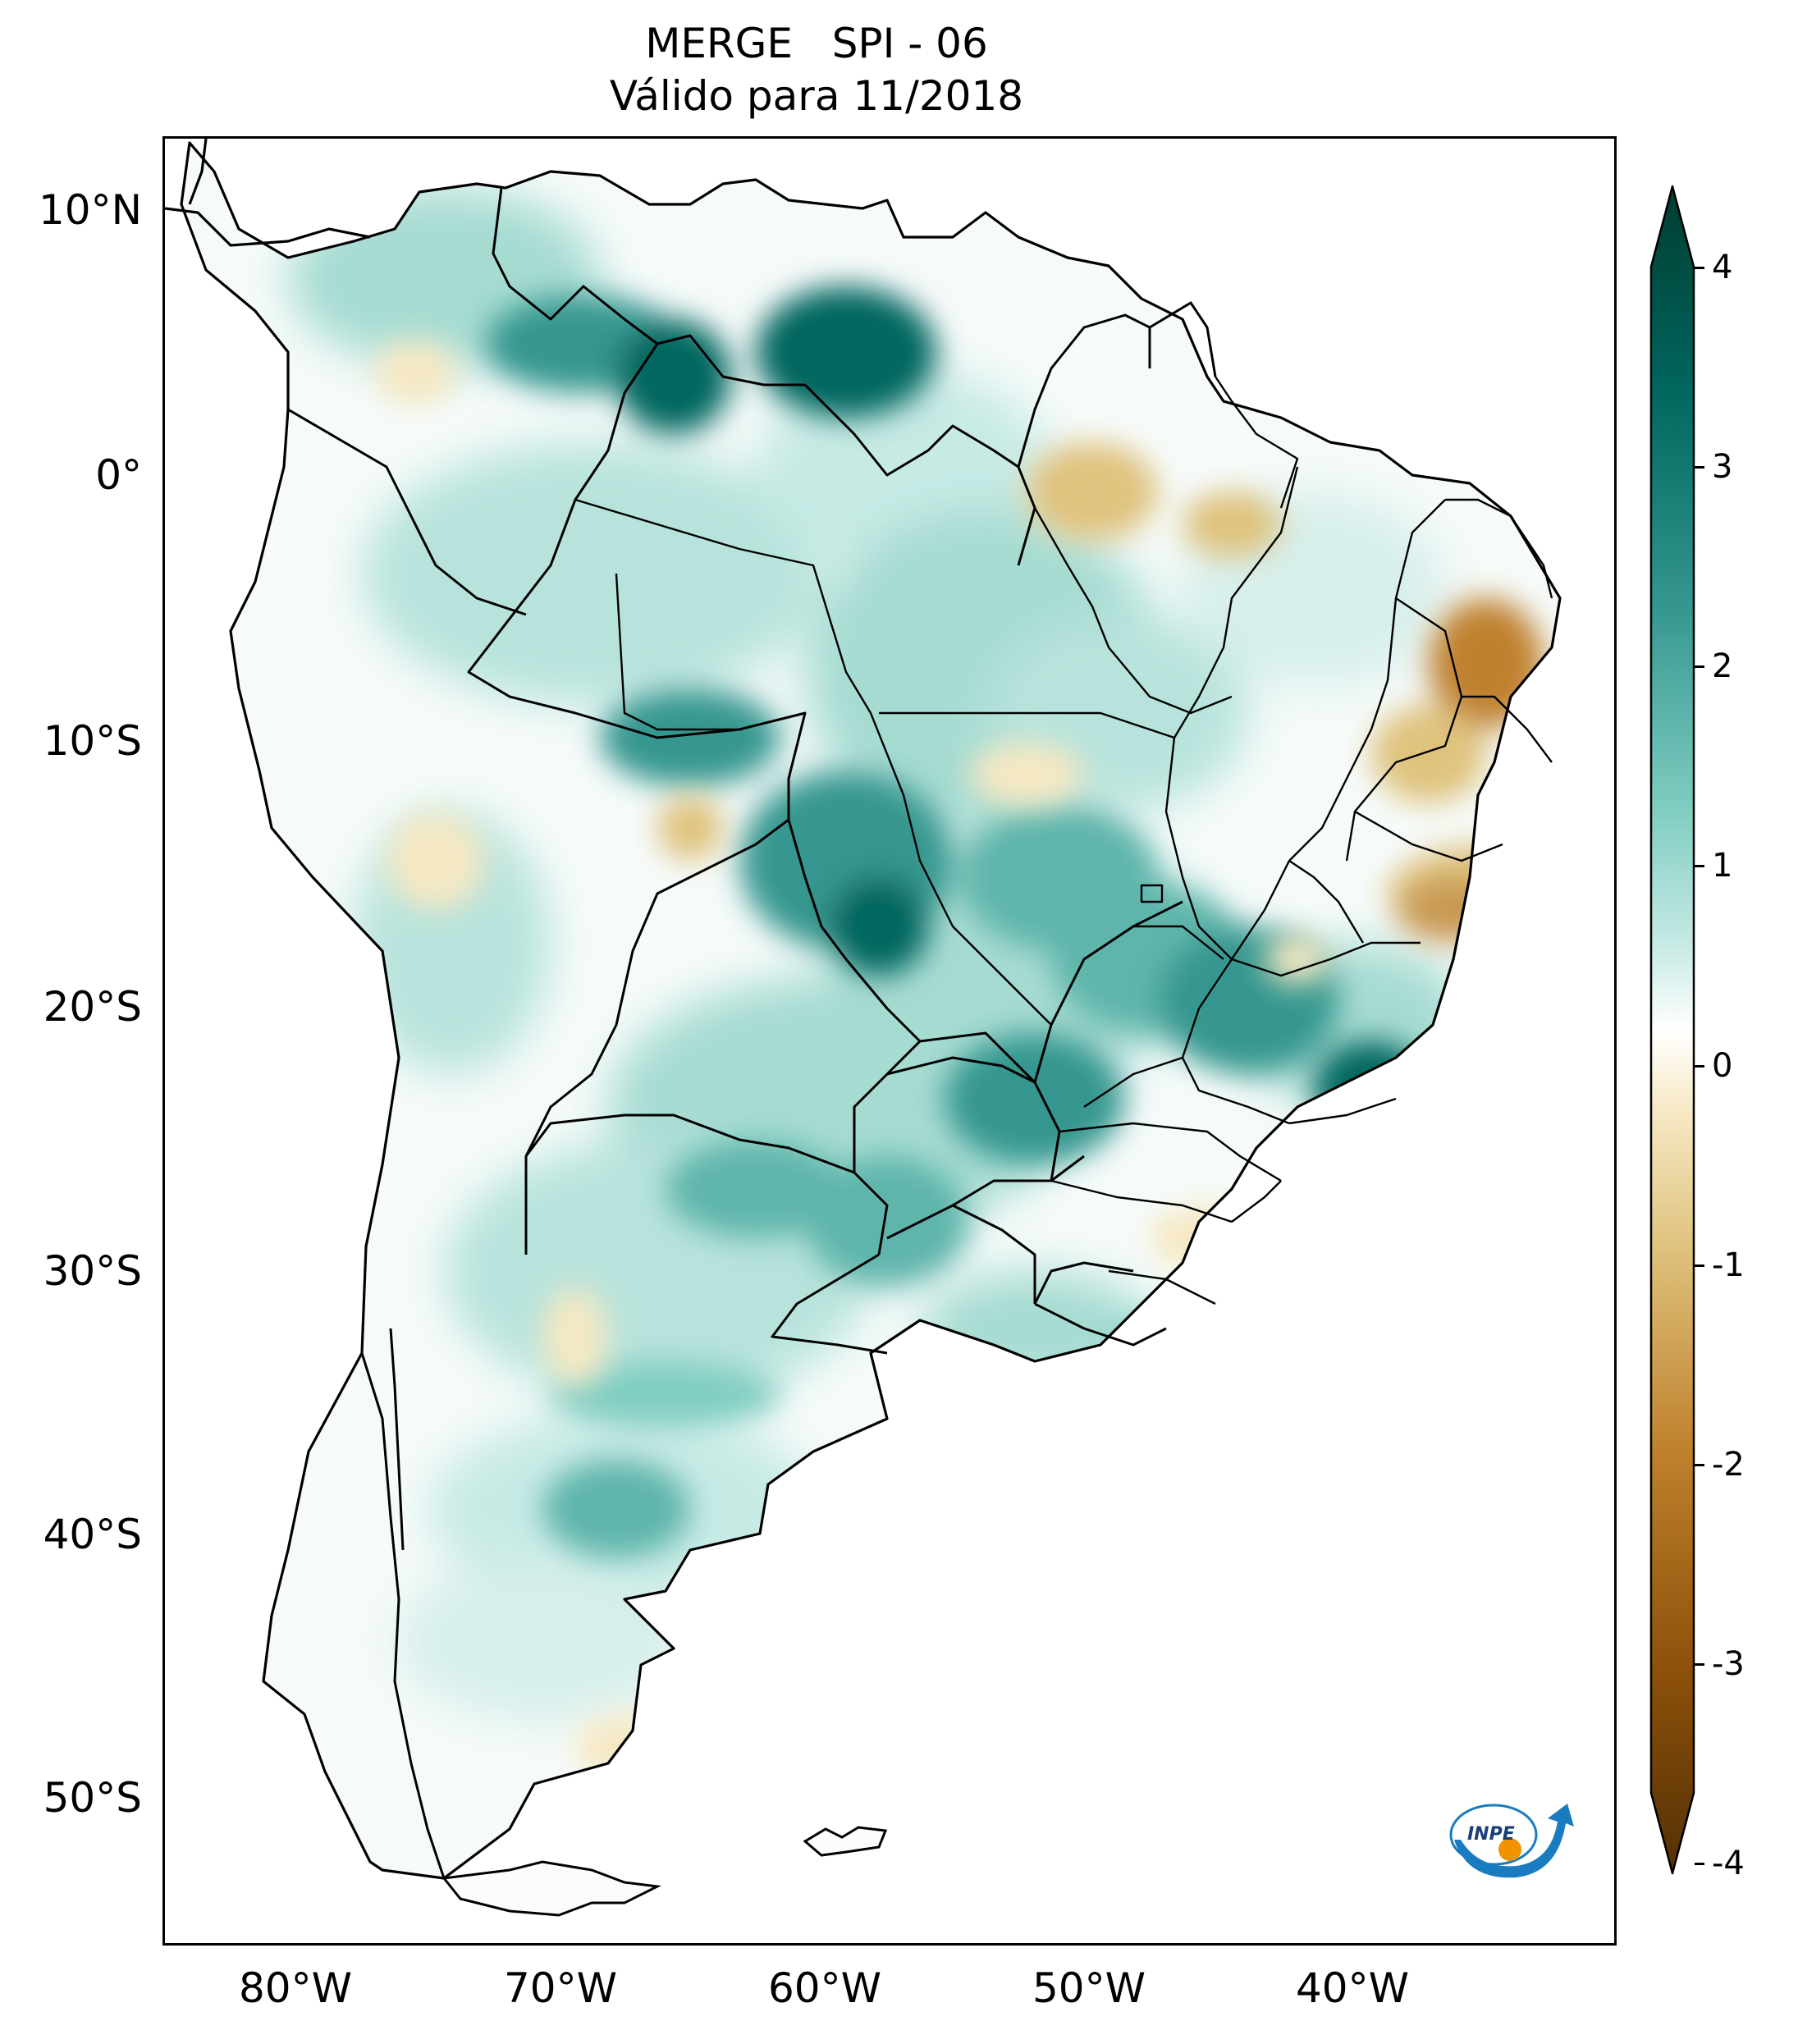  What do you see at coordinates (560, 1988) in the screenshot?
I see `lon-label-70w: 70°W` at bounding box center [560, 1988].